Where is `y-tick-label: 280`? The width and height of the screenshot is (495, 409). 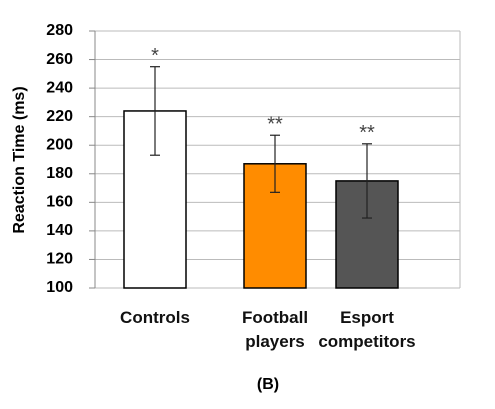
y-tick-label: 280 is located at coordinates (59, 30).